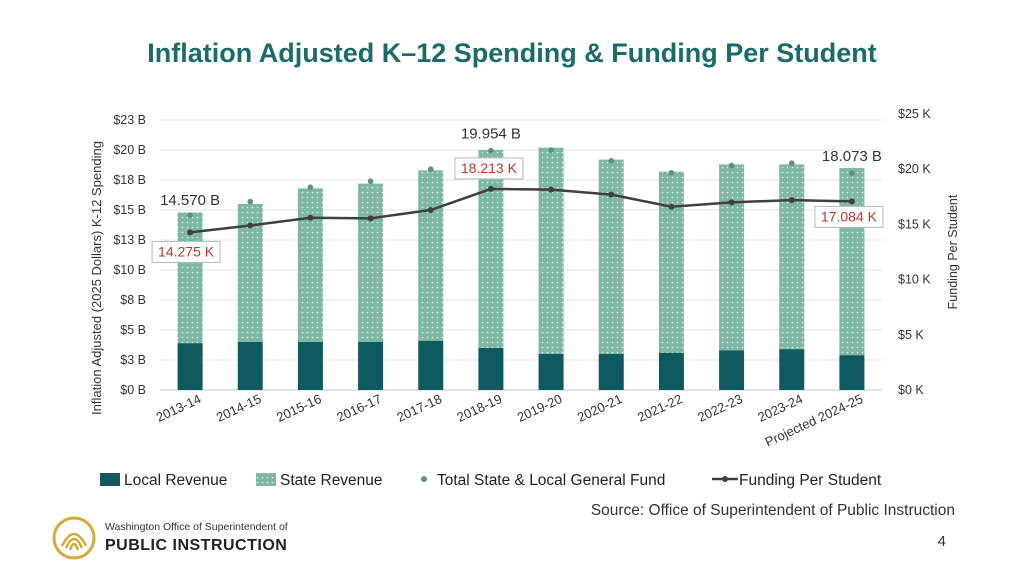 This screenshot has height=576, width=1024. Describe the element at coordinates (520, 210) in the screenshot. I see `funding-per-student-line` at that location.